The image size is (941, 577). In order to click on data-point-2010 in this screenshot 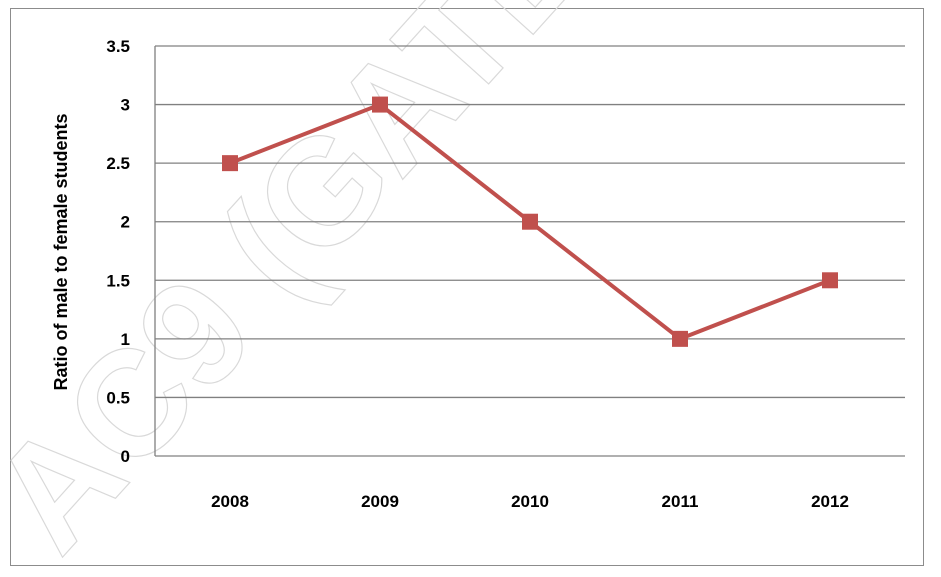, I will do `click(530, 221)`.